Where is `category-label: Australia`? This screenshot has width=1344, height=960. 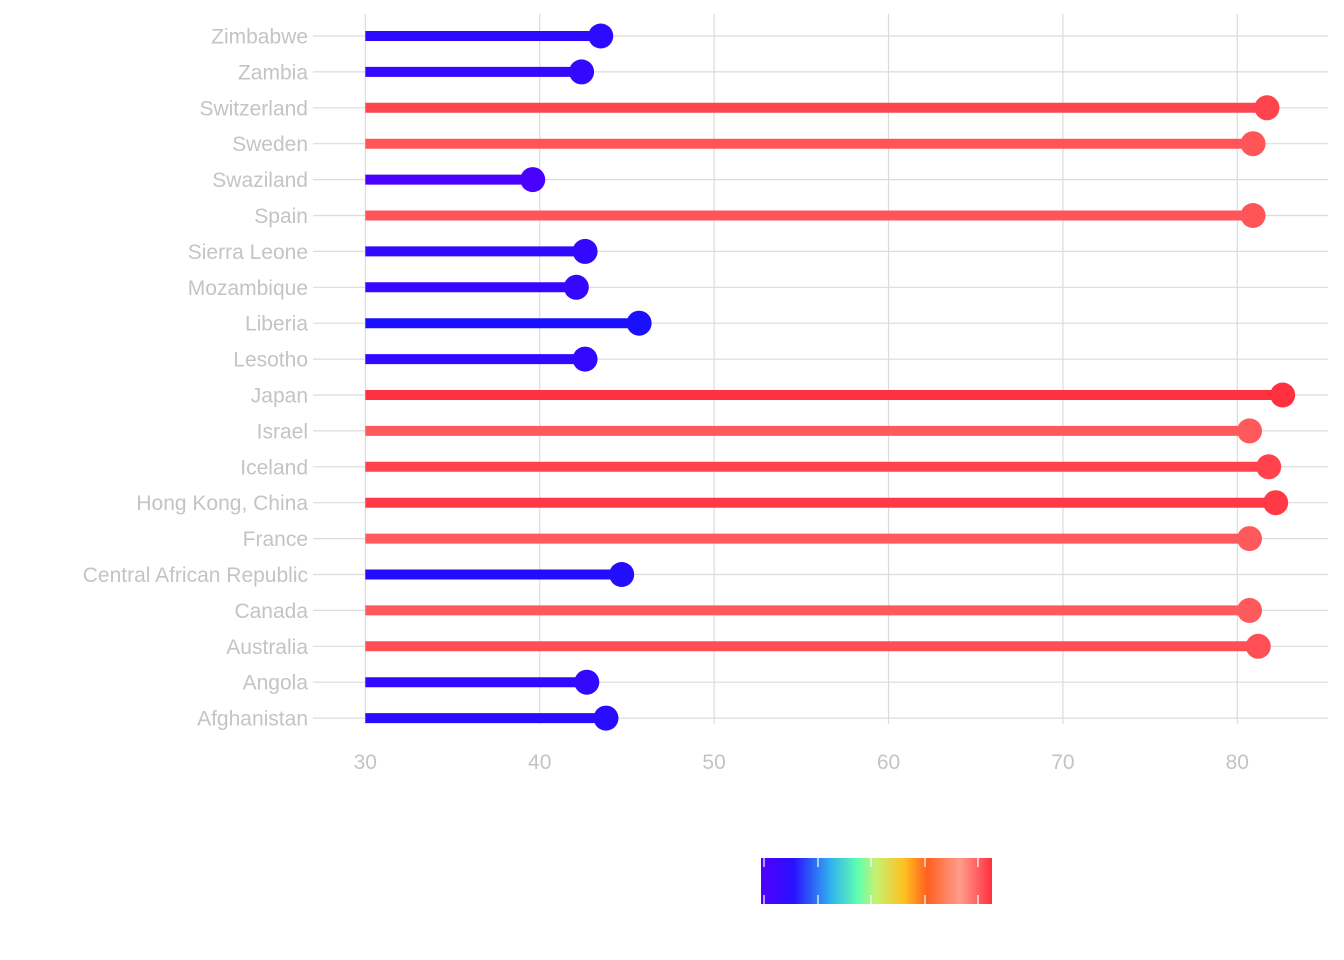
category-label: Australia is located at coordinates (267, 647).